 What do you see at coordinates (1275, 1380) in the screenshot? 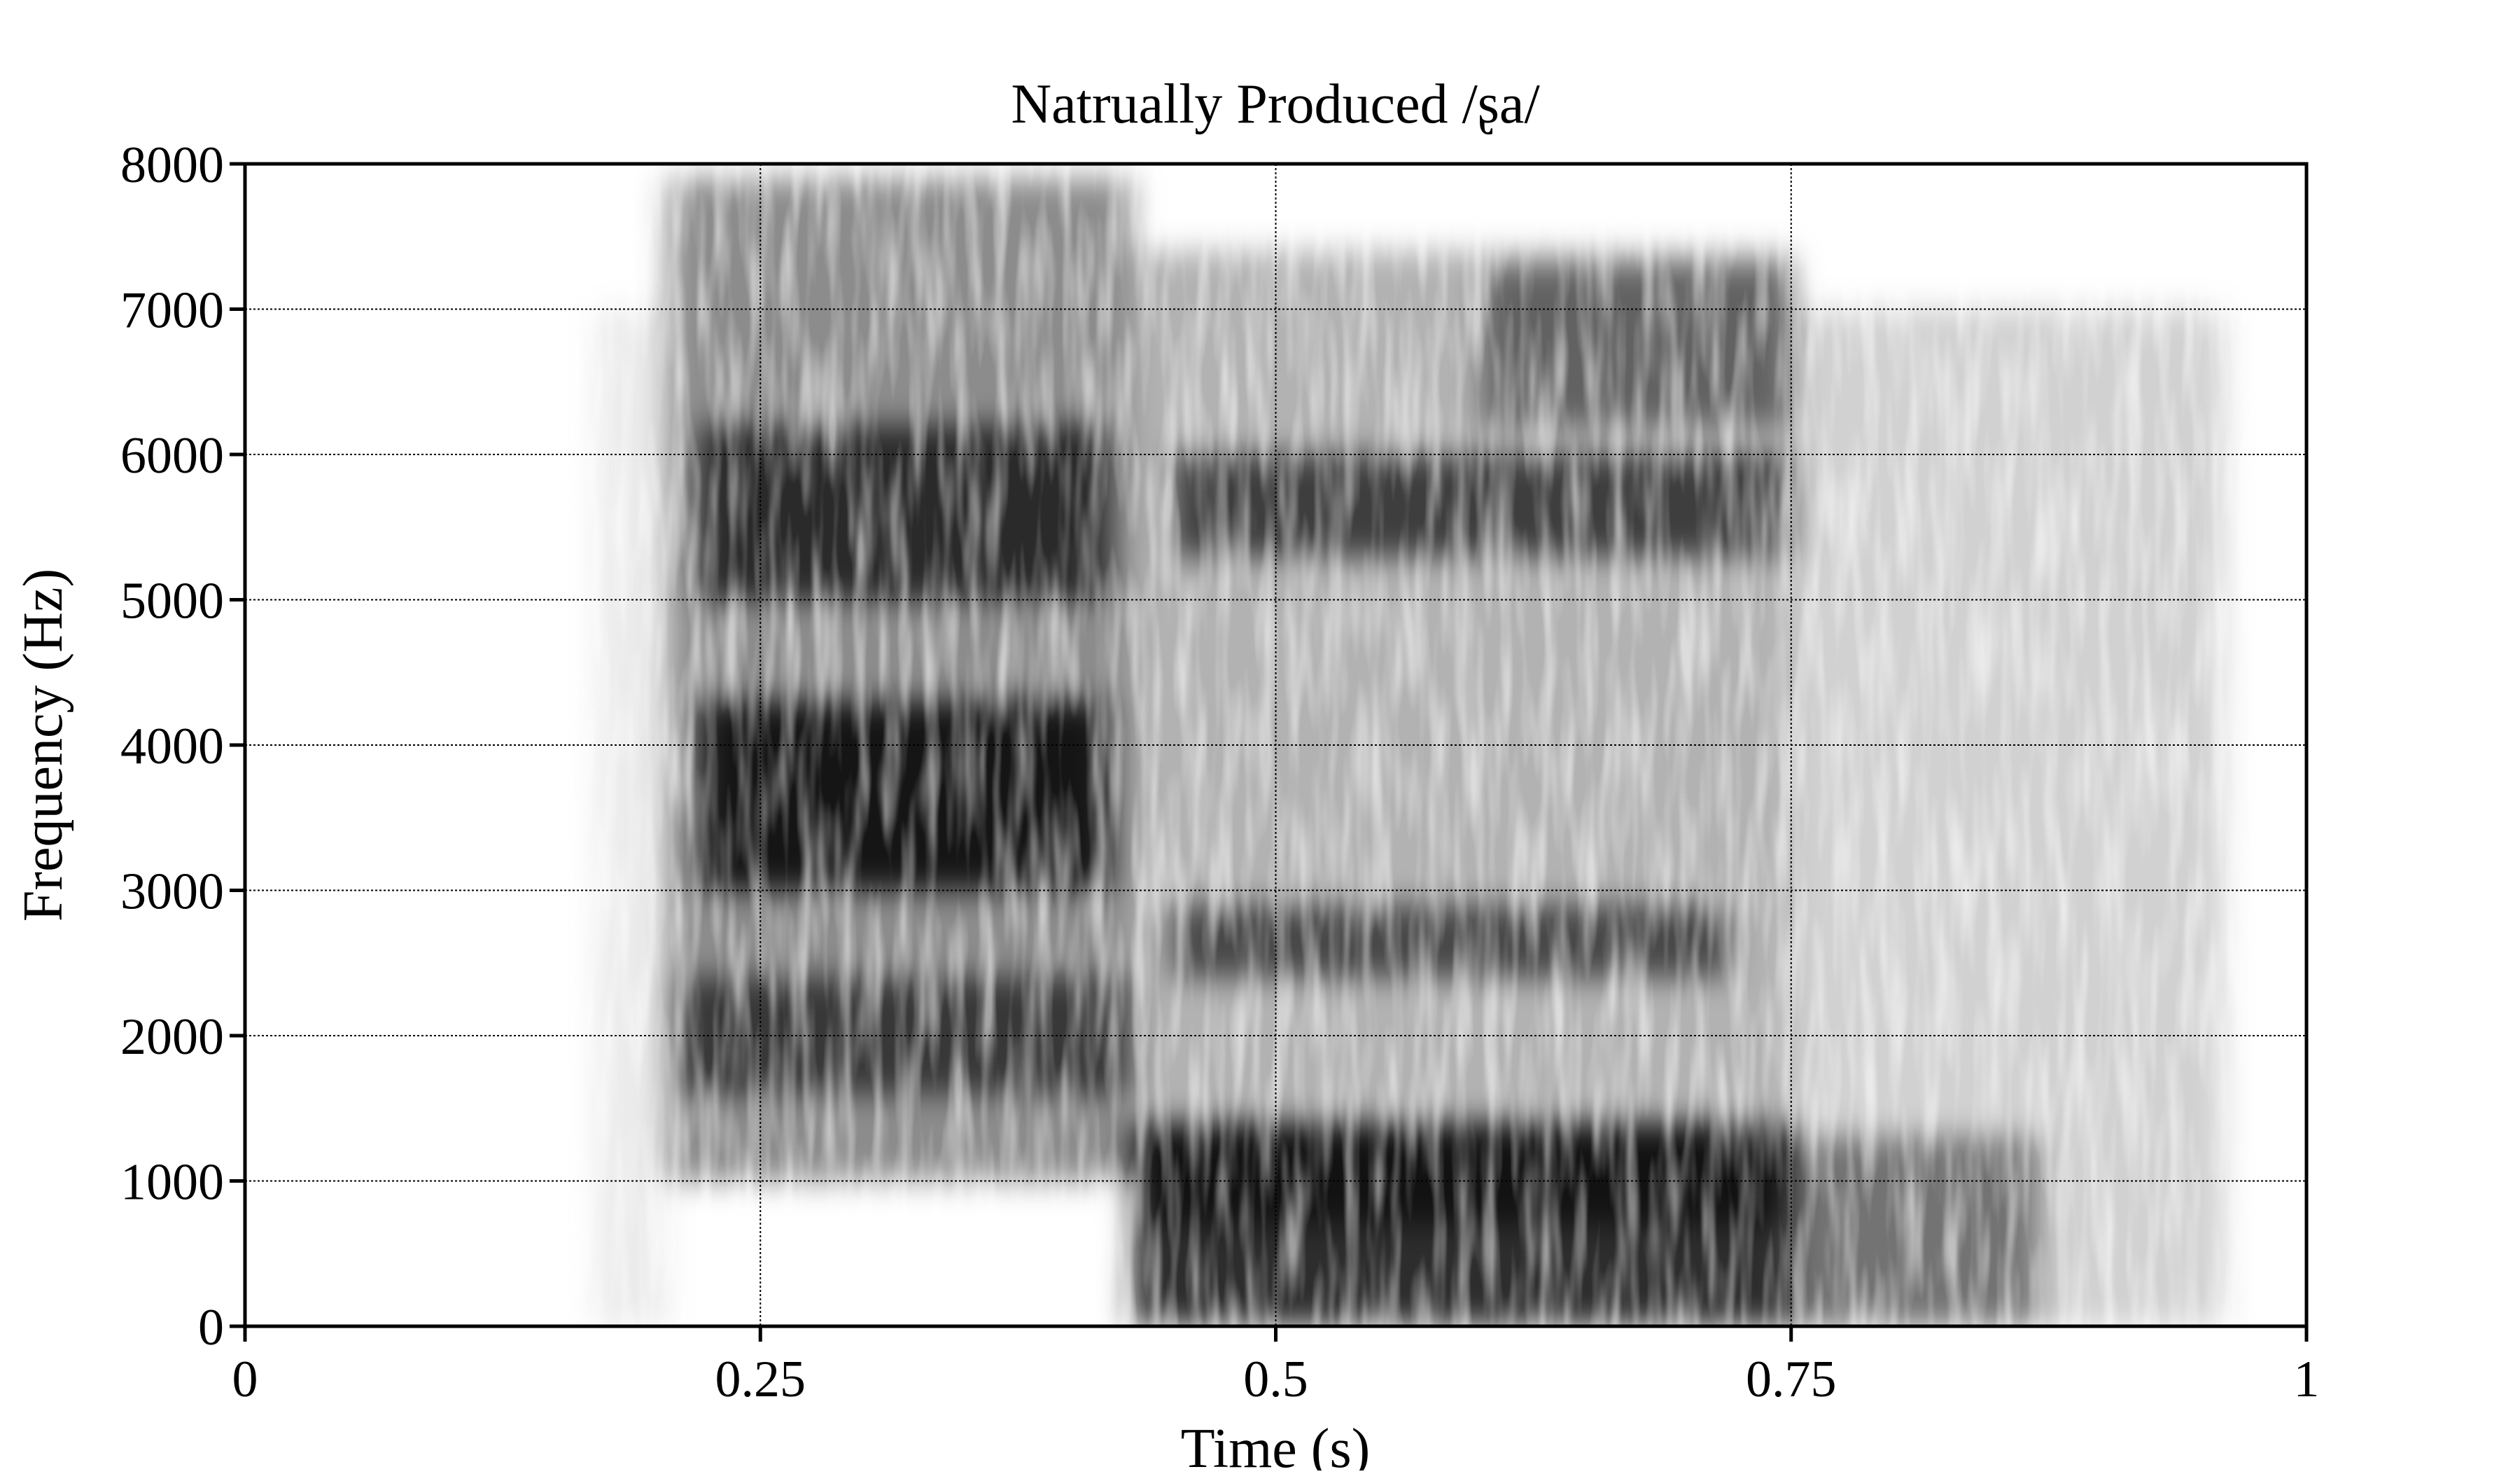
I see `x-tick-label: 0.5` at bounding box center [1275, 1380].